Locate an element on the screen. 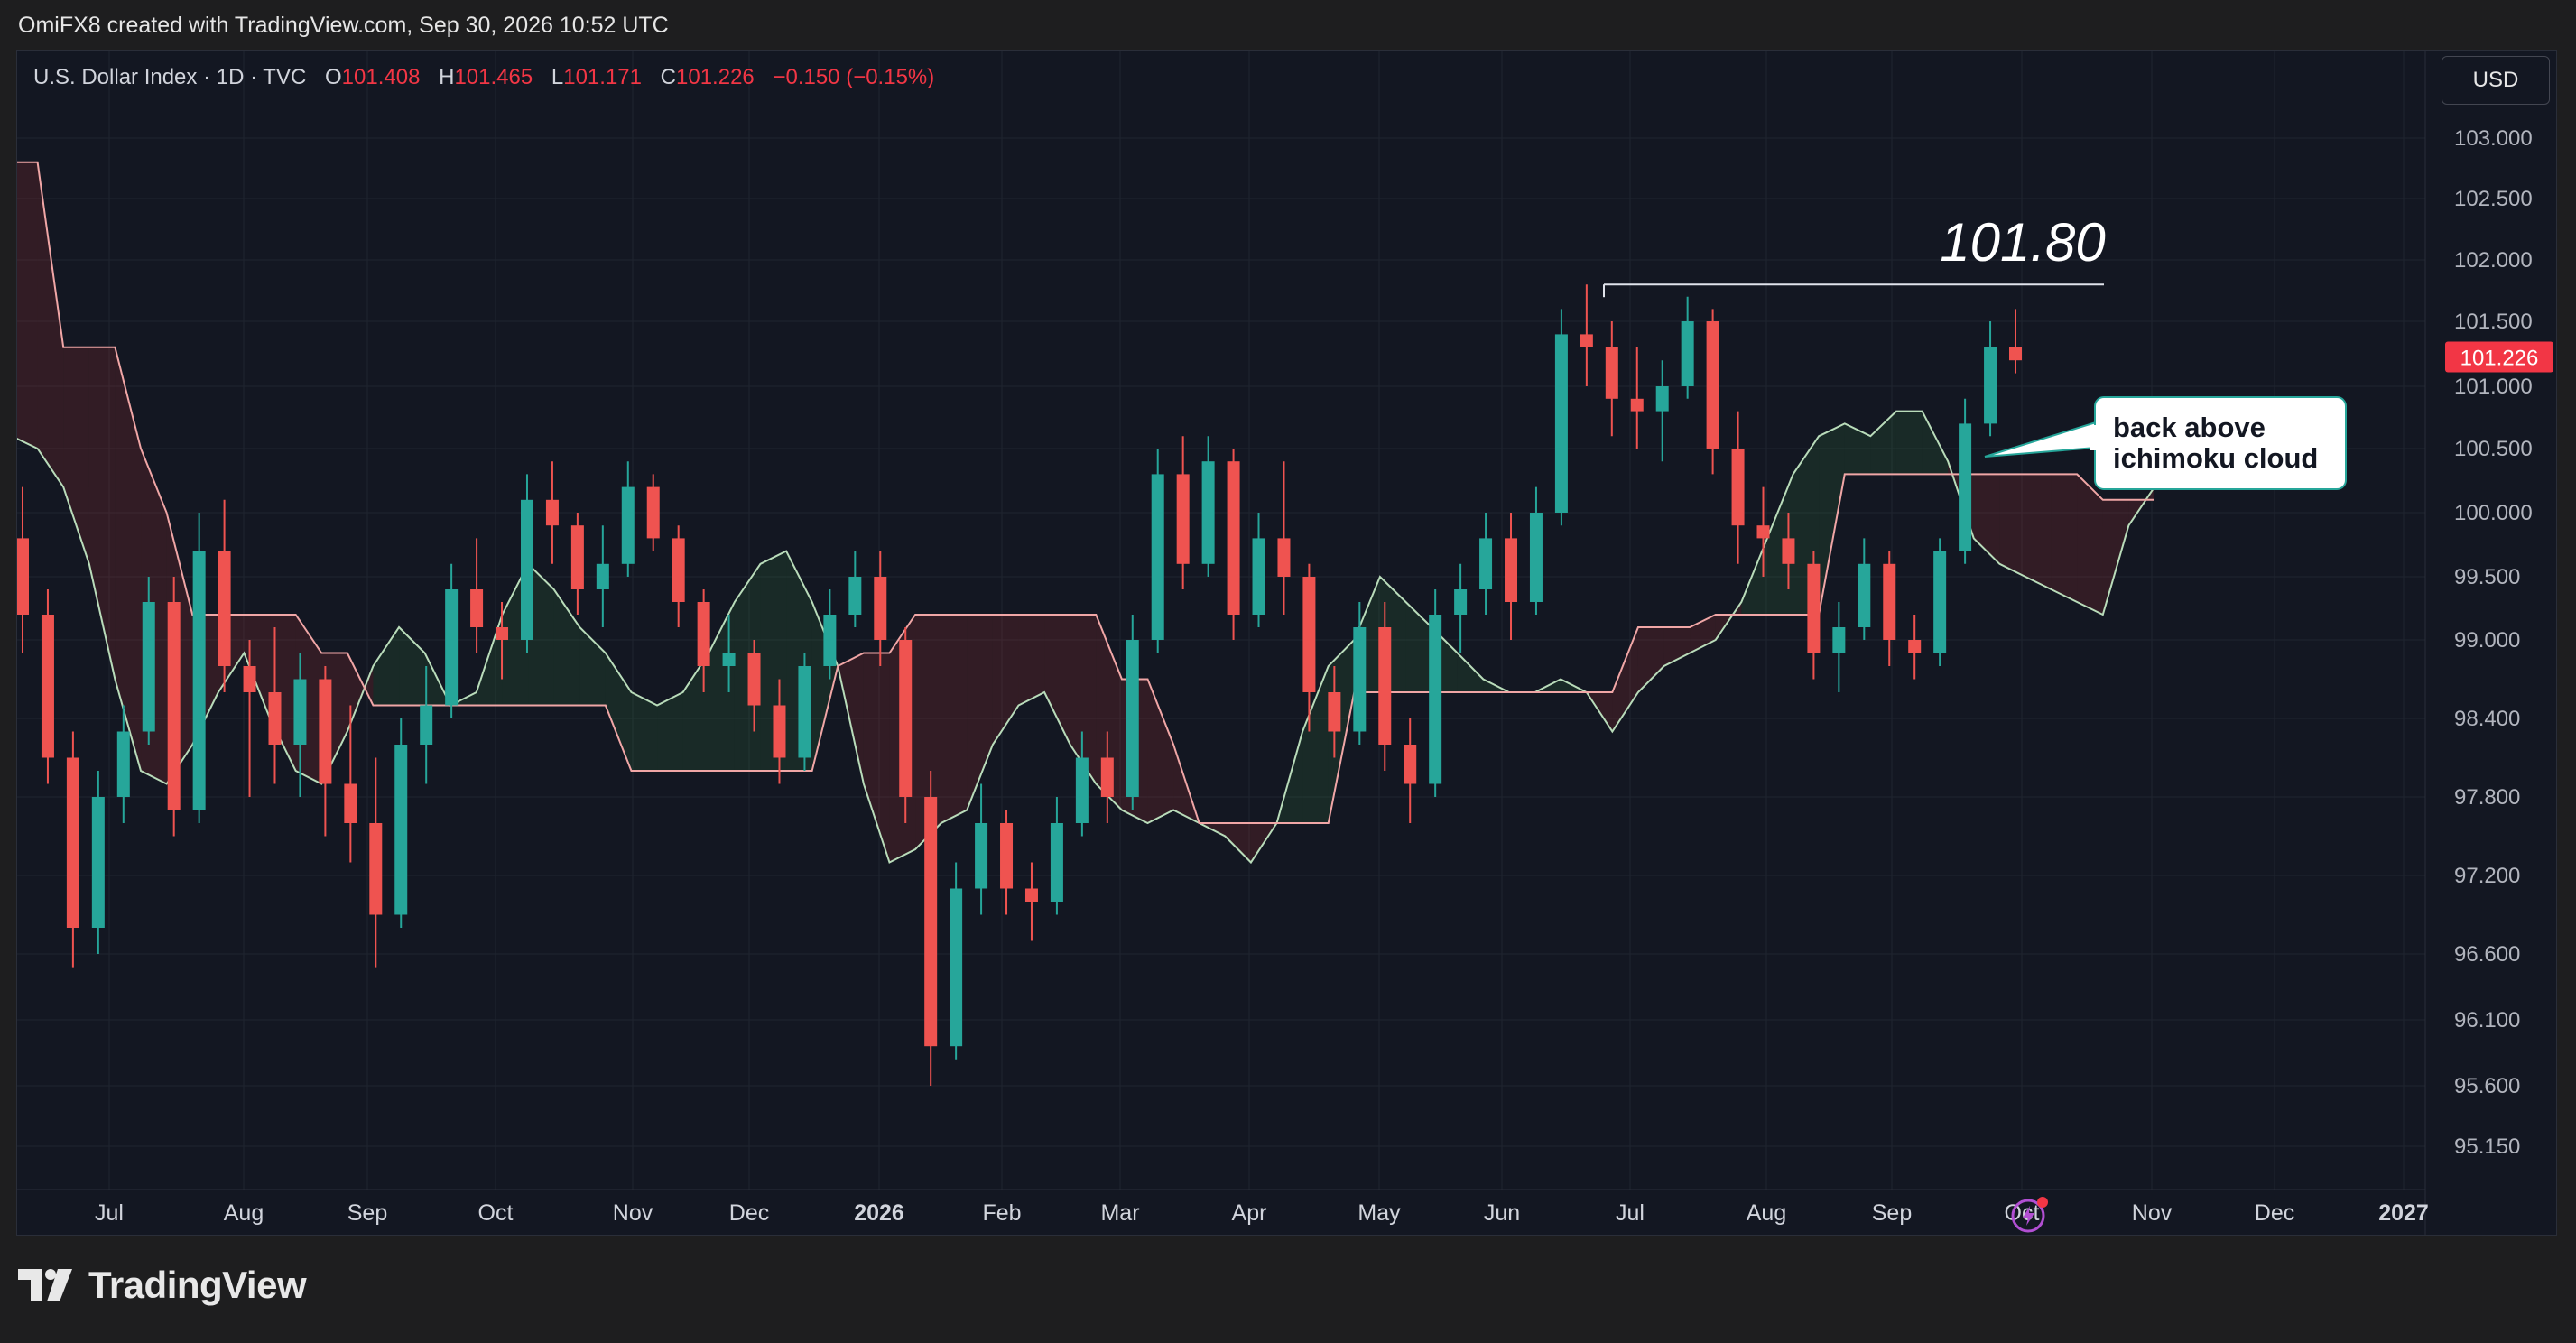 This screenshot has height=1343, width=2576. alert-icon is located at coordinates (2030, 1218).